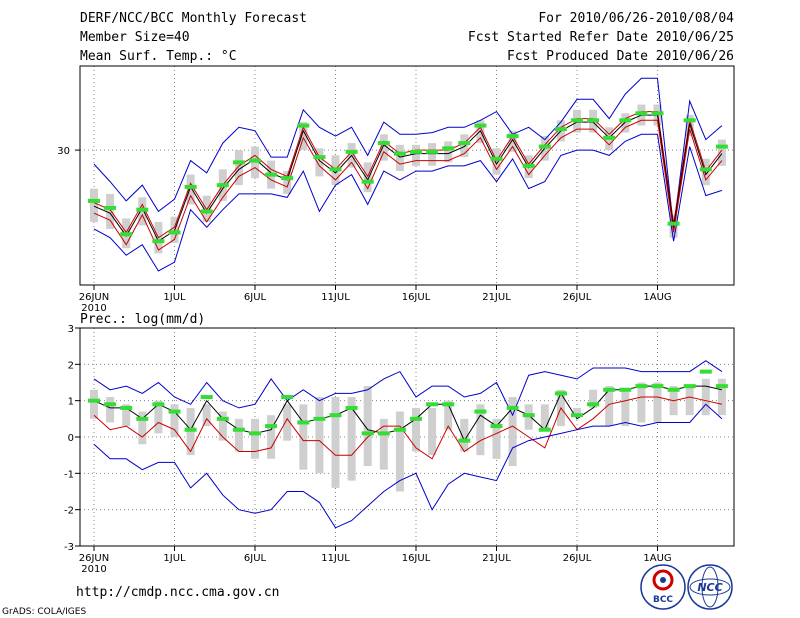 This screenshot has height=618, width=800. What do you see at coordinates (69, 511) in the screenshot?
I see `y-tick-label: -2` at bounding box center [69, 511].